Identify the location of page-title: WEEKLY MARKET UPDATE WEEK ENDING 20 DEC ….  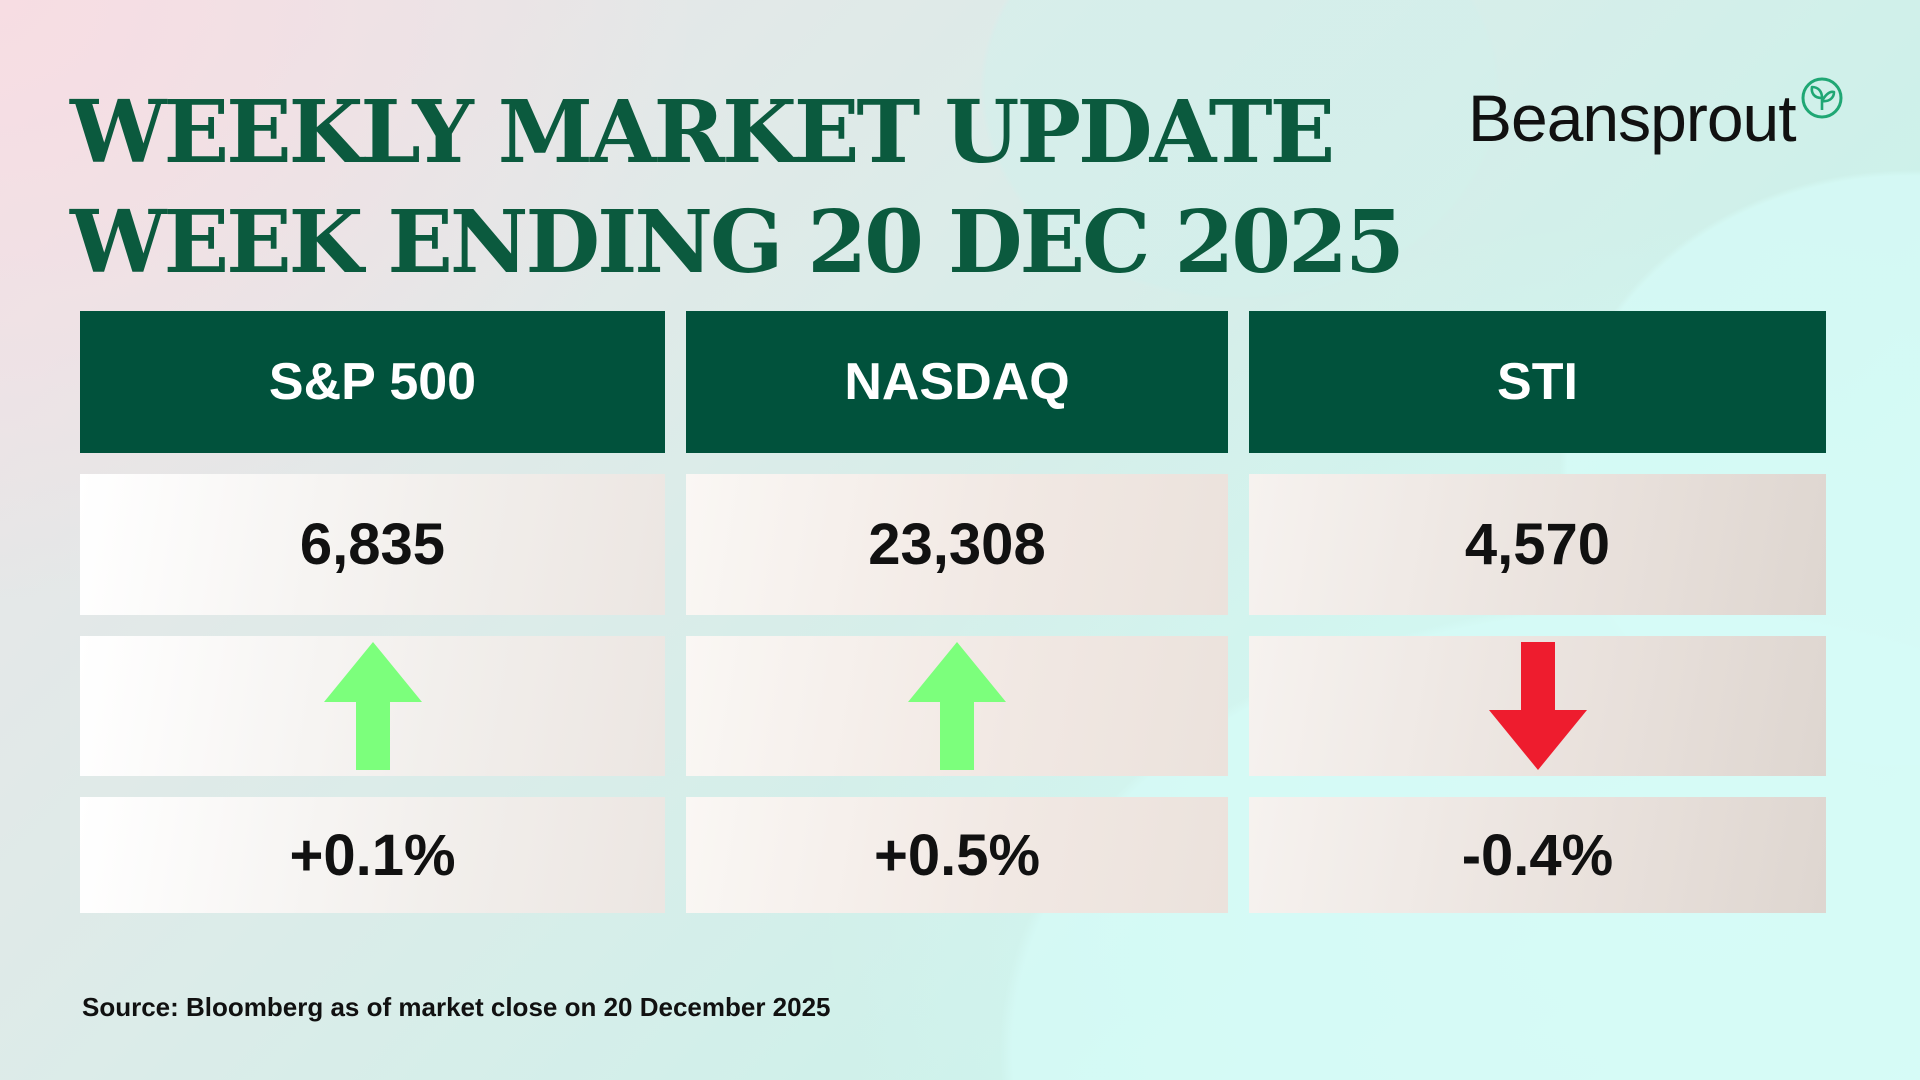
(737, 188).